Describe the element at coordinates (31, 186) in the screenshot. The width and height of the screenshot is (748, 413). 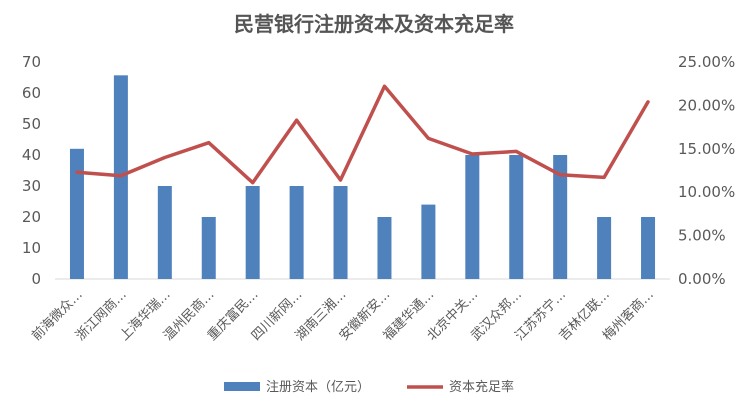
I see `y-left-tick-label: 30` at that location.